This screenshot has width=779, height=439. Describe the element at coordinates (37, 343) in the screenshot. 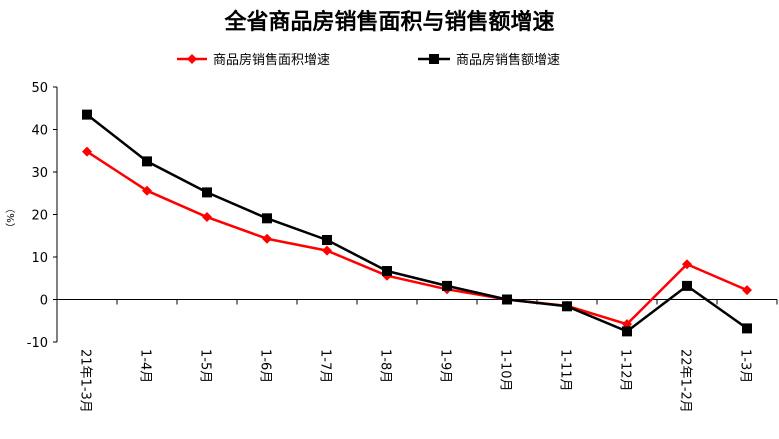

I see `y-tick-label: -10` at that location.